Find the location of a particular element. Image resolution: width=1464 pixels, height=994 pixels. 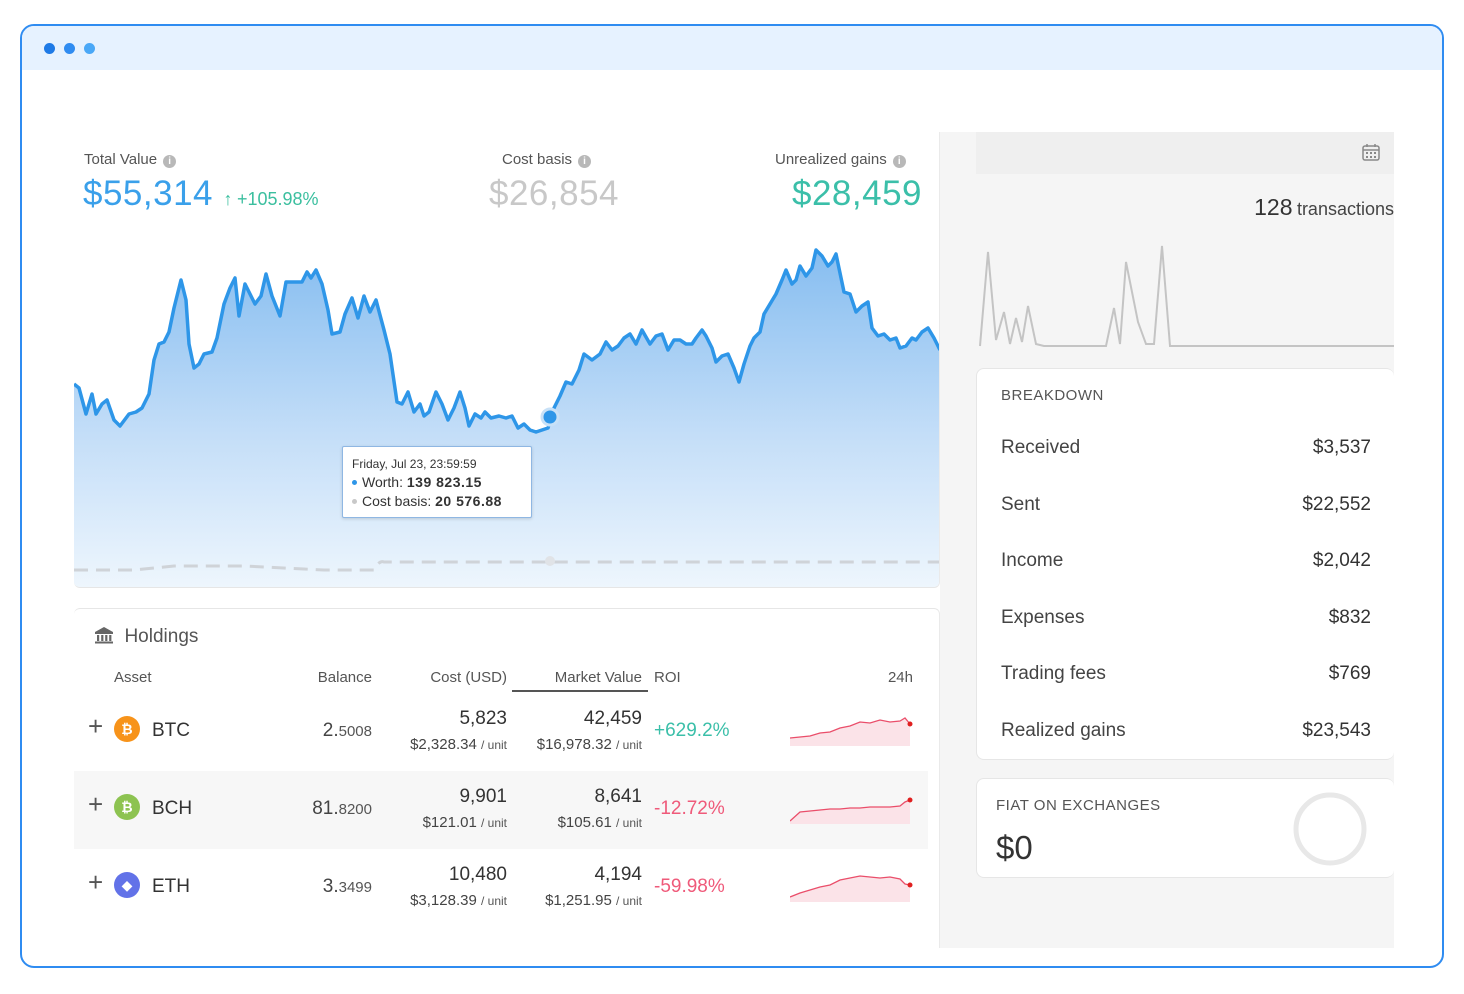

breakdown-value: $769 is located at coordinates (1349, 673).